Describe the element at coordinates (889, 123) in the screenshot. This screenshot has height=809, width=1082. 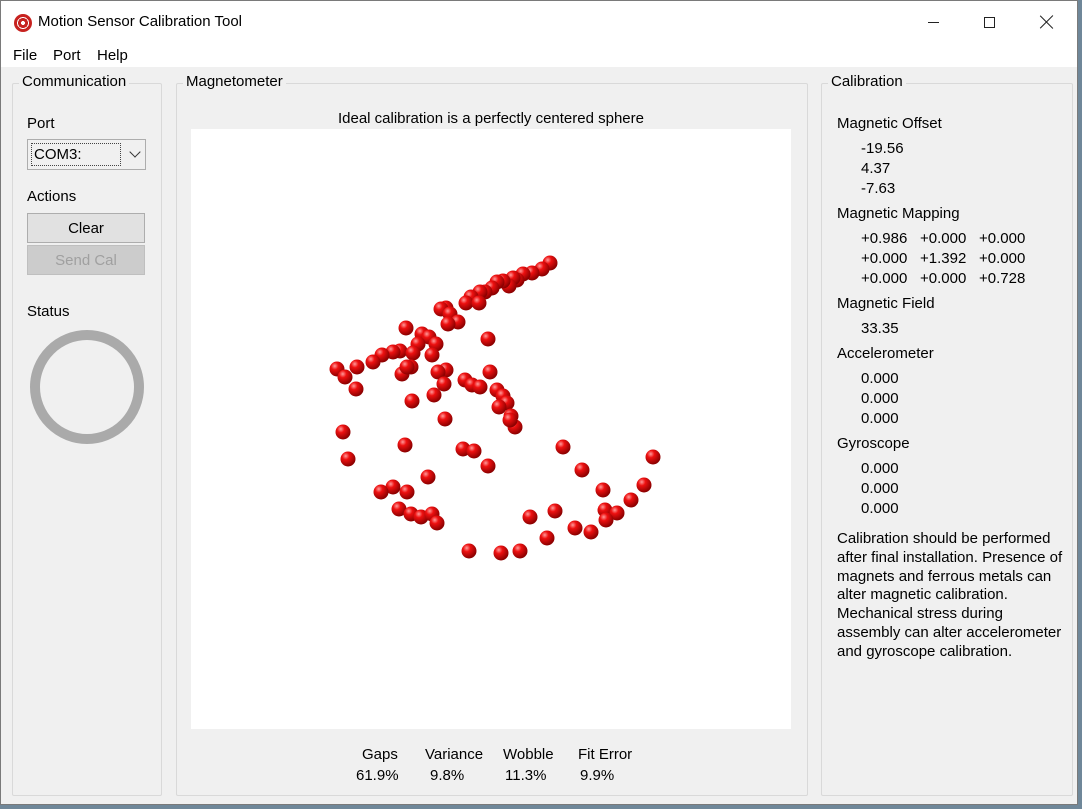
I see `magnetic-offset-label: Magnetic Offset` at that location.